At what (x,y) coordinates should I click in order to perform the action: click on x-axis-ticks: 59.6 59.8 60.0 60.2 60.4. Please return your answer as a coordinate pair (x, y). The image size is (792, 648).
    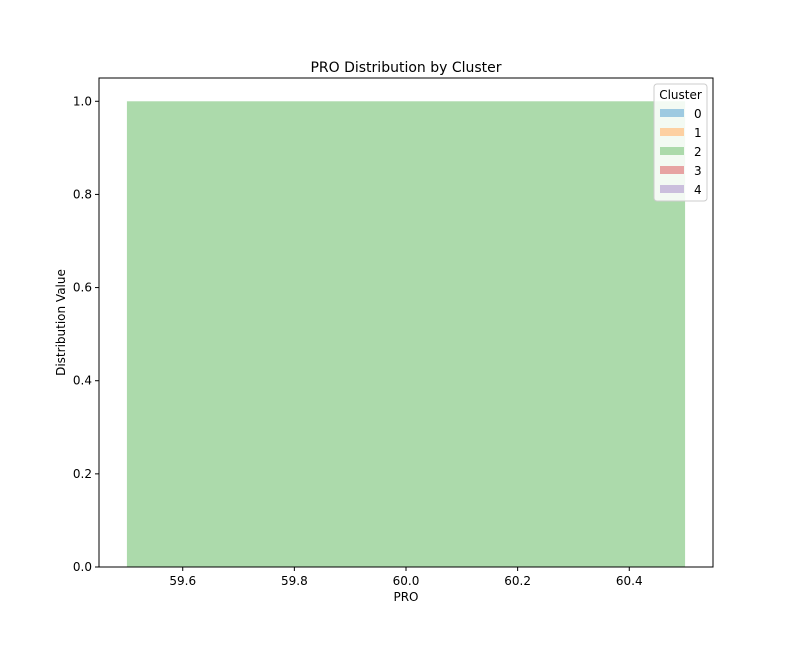
    Looking at the image, I should click on (406, 577).